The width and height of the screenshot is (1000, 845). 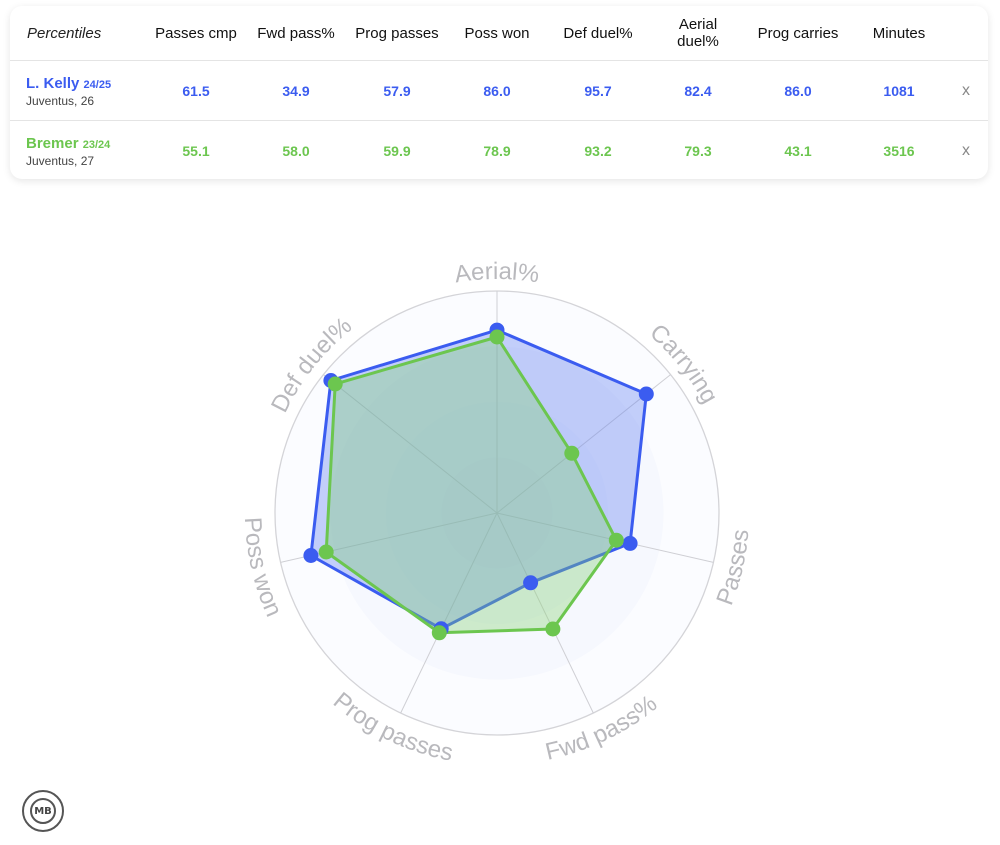 I want to click on col-minutes: Minutes, so click(x=899, y=33).